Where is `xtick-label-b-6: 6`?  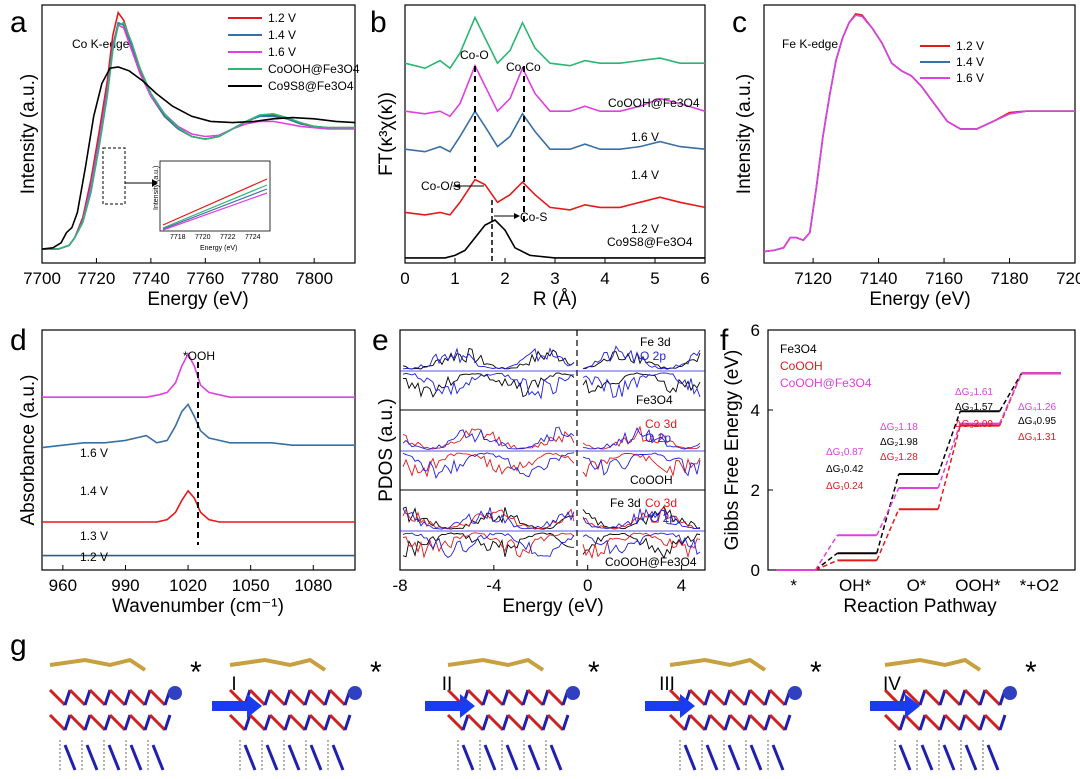
xtick-label-b-6: 6 is located at coordinates (704, 278).